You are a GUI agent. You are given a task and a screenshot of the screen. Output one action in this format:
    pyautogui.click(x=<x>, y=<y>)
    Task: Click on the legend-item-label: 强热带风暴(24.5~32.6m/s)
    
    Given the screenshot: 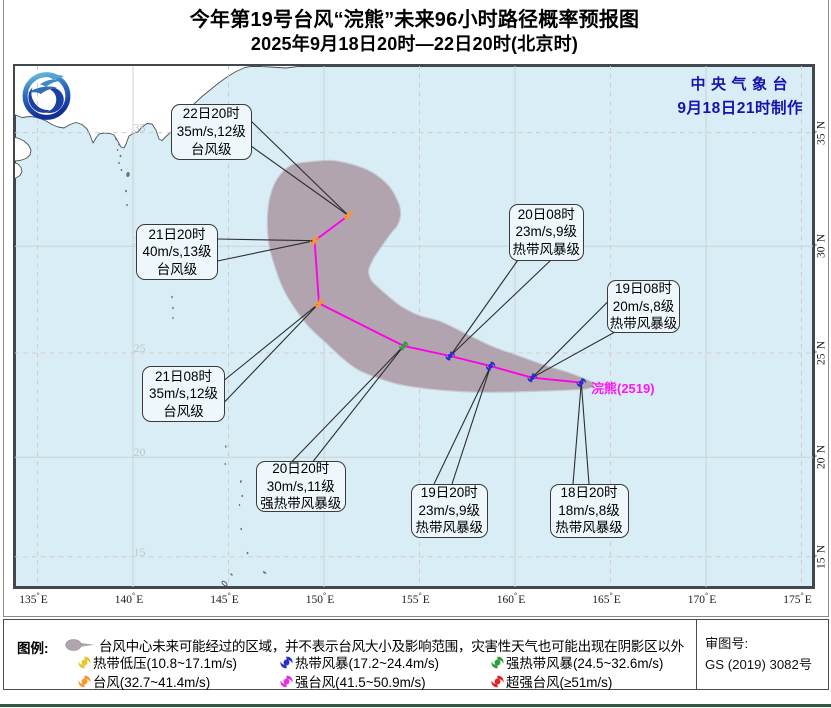 What is the action you would take?
    pyautogui.click(x=585, y=663)
    